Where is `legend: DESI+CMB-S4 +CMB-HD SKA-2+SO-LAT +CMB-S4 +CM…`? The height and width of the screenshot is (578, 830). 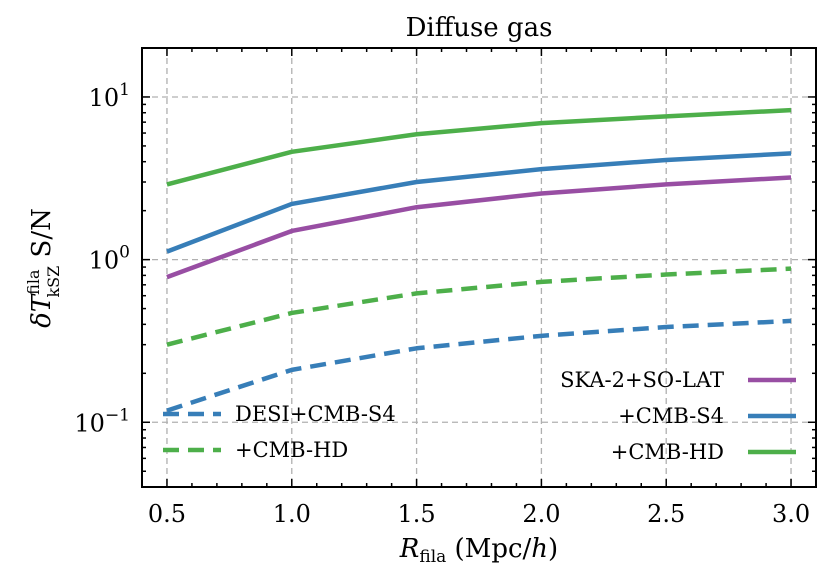
legend: DESI+CMB-S4 +CMB-HD SKA-2+SO-LAT +CMB-S4 +CM… is located at coordinates (479, 416).